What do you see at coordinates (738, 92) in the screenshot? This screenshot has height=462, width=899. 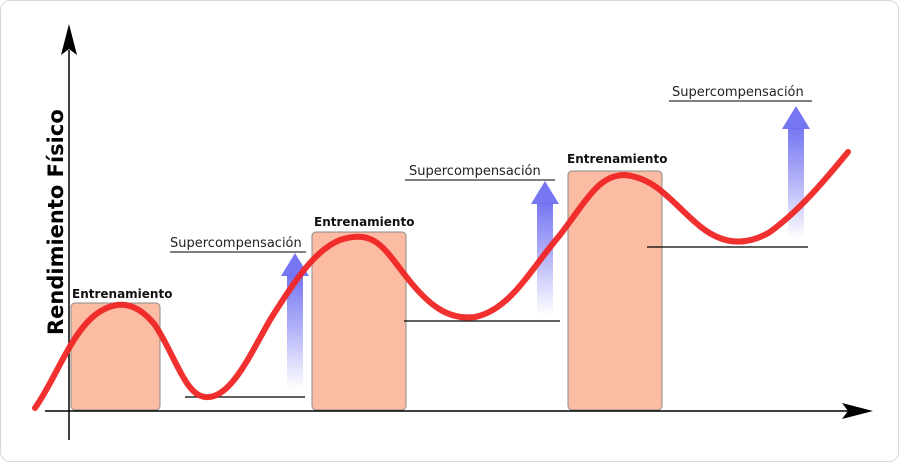 I see `supercomp-label-3: Supercompensación` at bounding box center [738, 92].